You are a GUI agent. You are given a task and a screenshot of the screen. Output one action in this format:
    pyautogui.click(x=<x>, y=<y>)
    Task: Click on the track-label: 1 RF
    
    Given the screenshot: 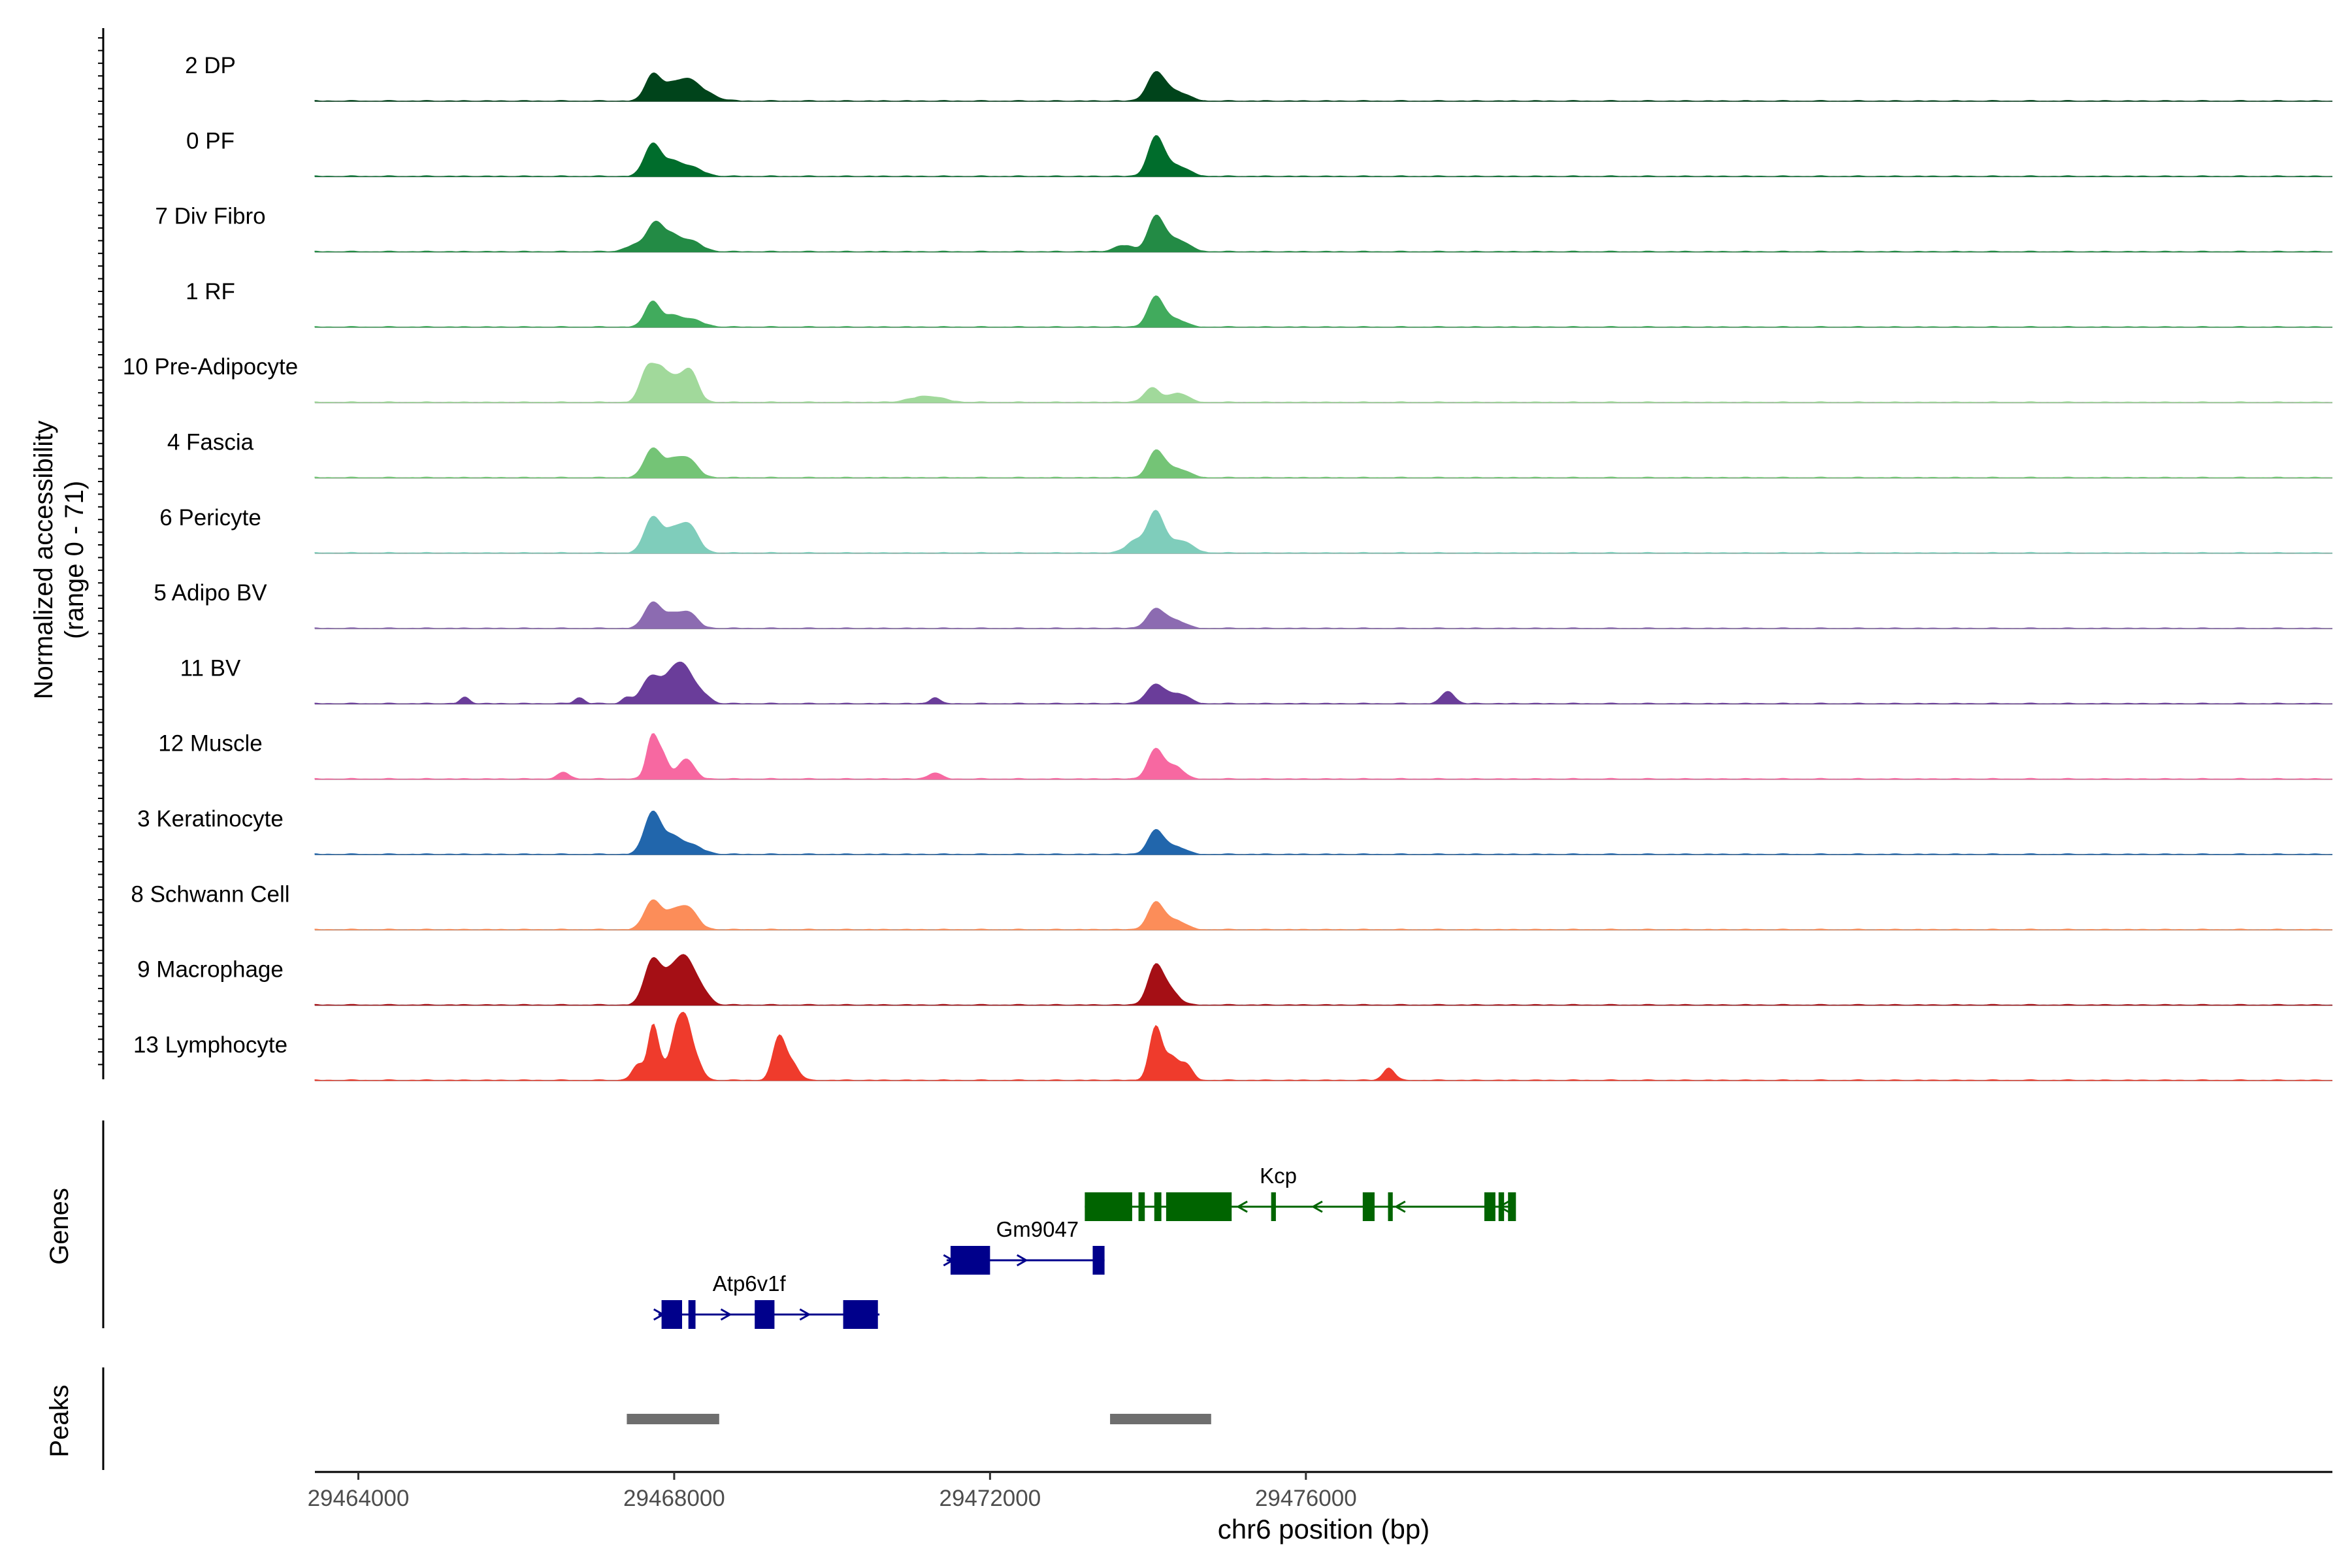 What is the action you would take?
    pyautogui.click(x=210, y=291)
    